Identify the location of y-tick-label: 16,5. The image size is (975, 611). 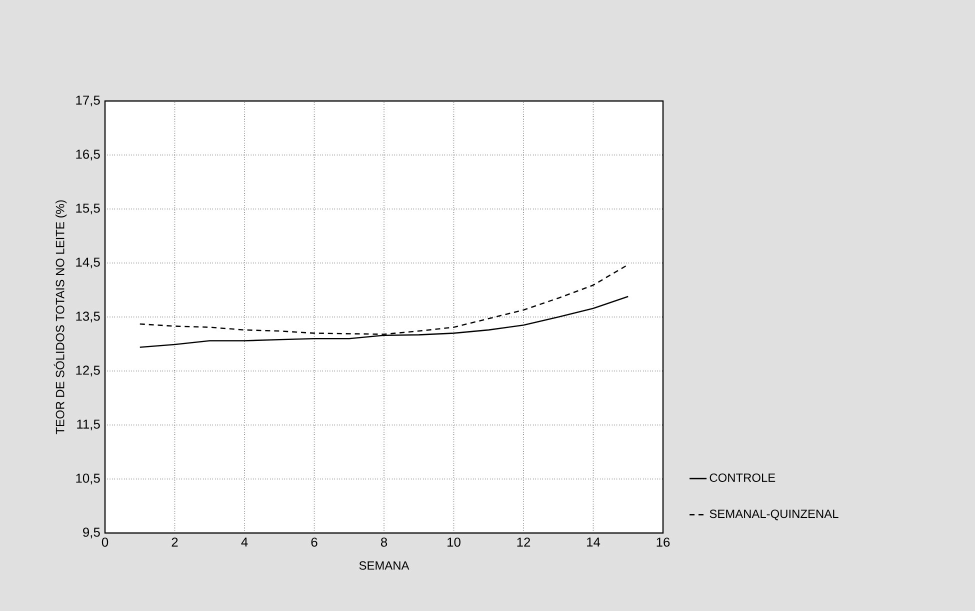
(88, 155).